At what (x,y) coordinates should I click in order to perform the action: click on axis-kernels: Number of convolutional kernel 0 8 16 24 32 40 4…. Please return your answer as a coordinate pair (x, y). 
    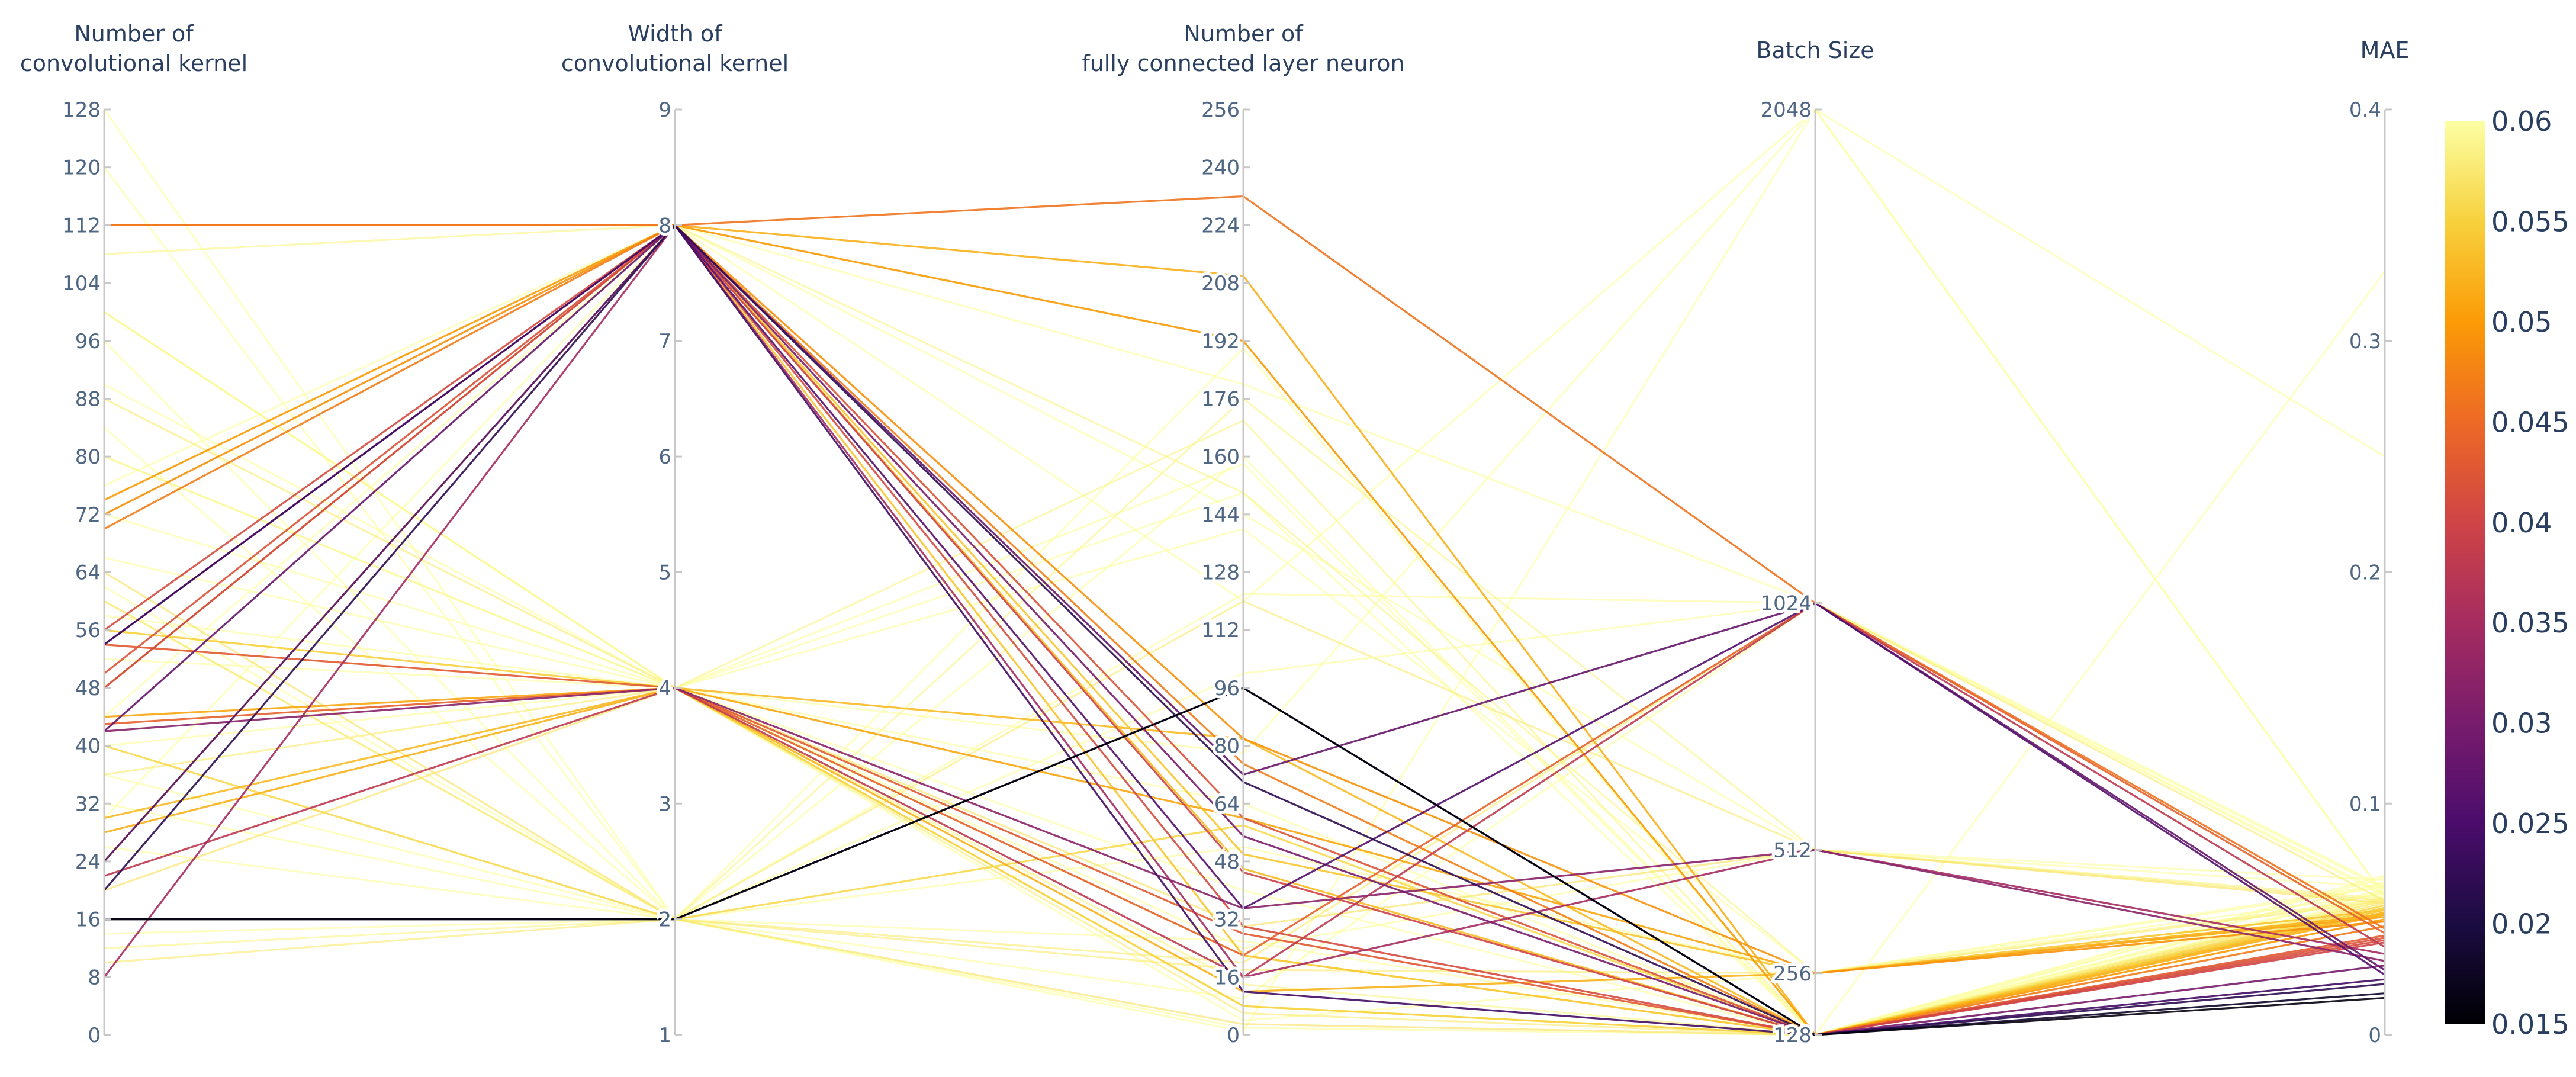
    Looking at the image, I should click on (133, 535).